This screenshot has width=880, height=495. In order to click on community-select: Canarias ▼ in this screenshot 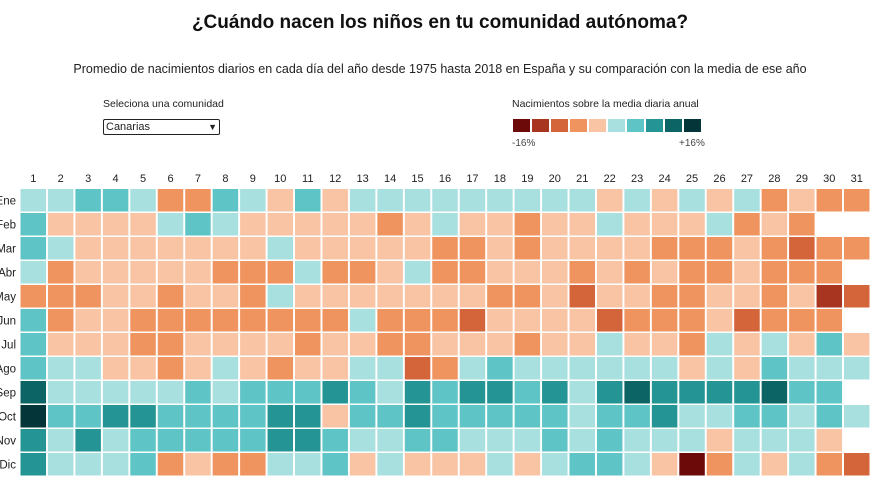, I will do `click(161, 127)`.